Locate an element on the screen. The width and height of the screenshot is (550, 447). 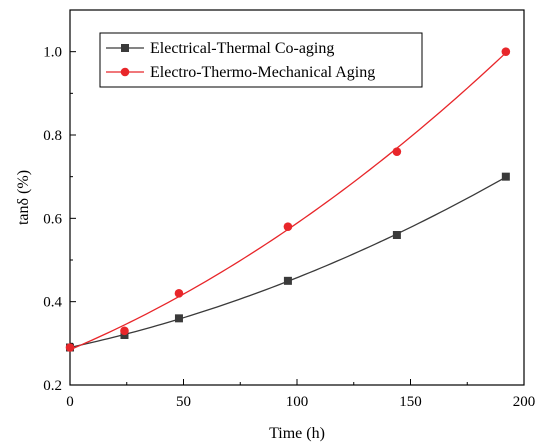
x-tick-label: 50 is located at coordinates (183, 402).